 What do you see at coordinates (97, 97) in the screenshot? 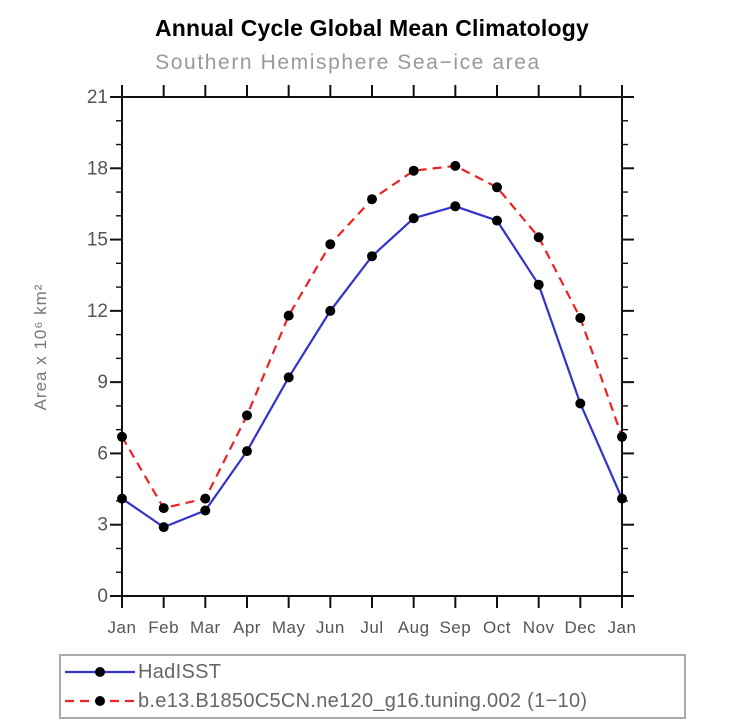
I see `y-tick-label: 21` at bounding box center [97, 97].